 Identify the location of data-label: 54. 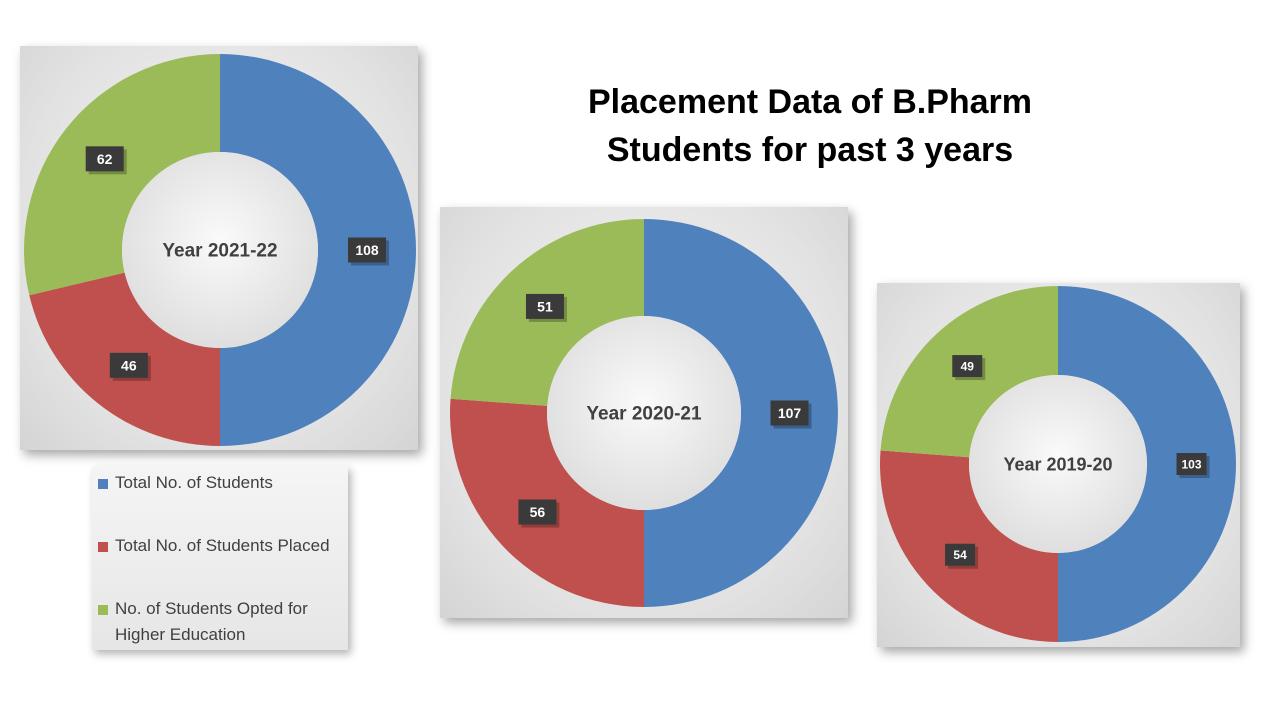
(962, 556).